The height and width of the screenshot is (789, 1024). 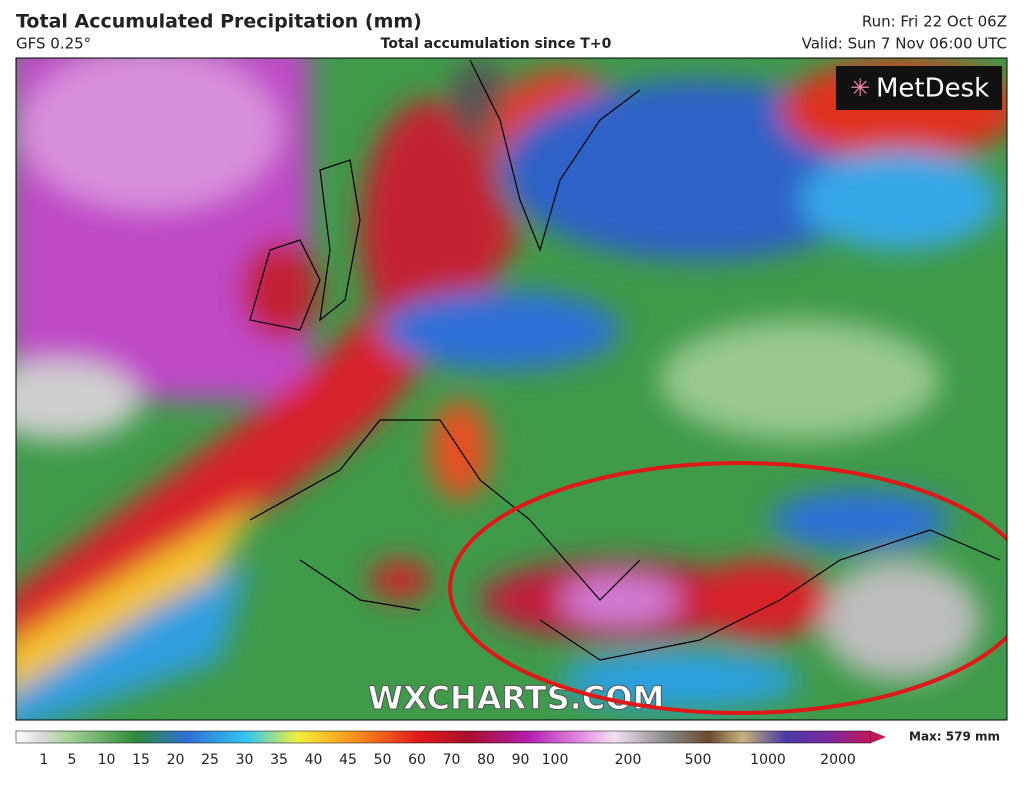 I want to click on colorbar-label: 30, so click(x=245, y=760).